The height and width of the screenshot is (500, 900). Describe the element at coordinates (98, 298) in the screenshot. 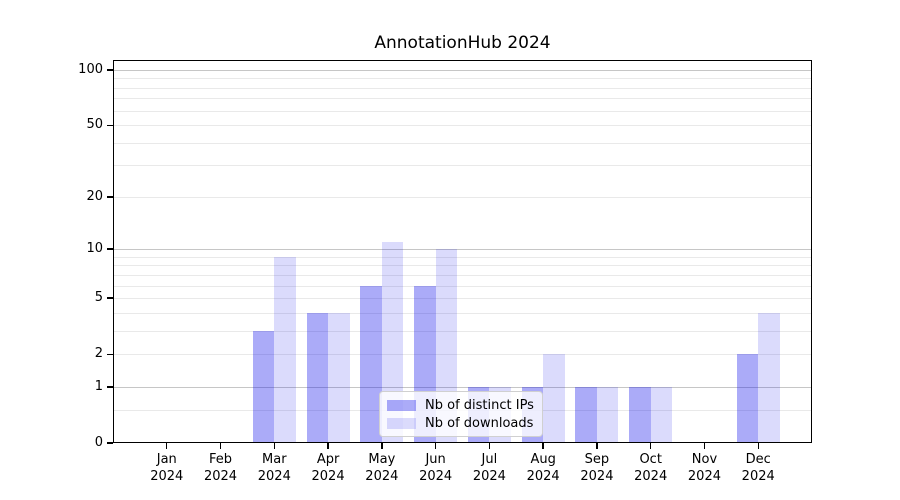

I see `y-tick-label: 5` at that location.